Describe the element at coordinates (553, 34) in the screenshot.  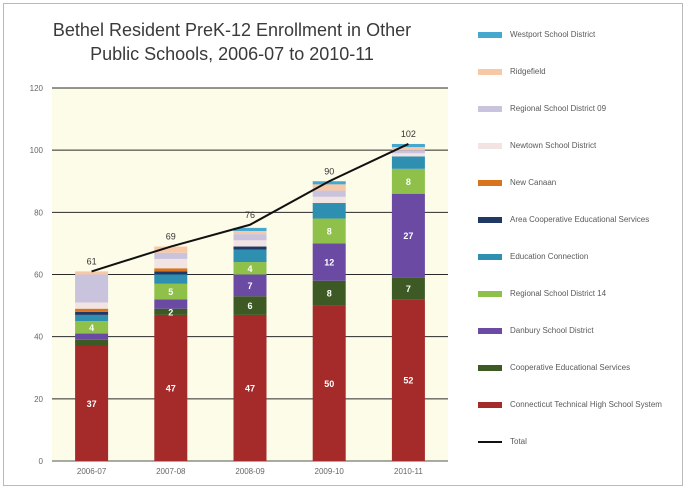
I see `legend-label: Westport School District` at that location.